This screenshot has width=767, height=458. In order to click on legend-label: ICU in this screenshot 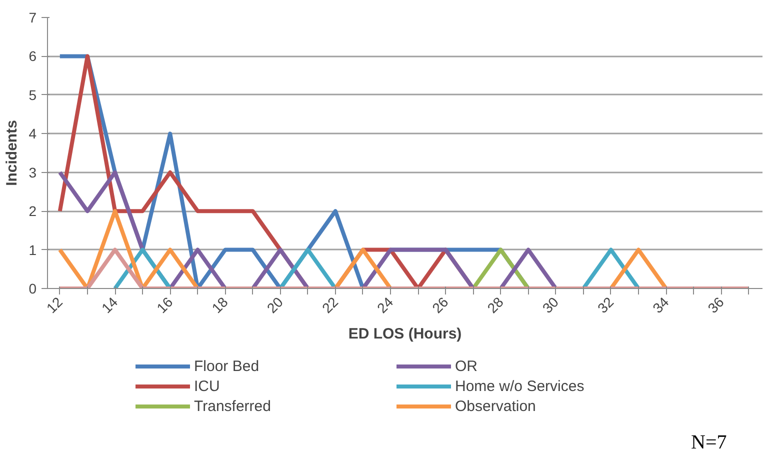, I will do `click(207, 386)`.